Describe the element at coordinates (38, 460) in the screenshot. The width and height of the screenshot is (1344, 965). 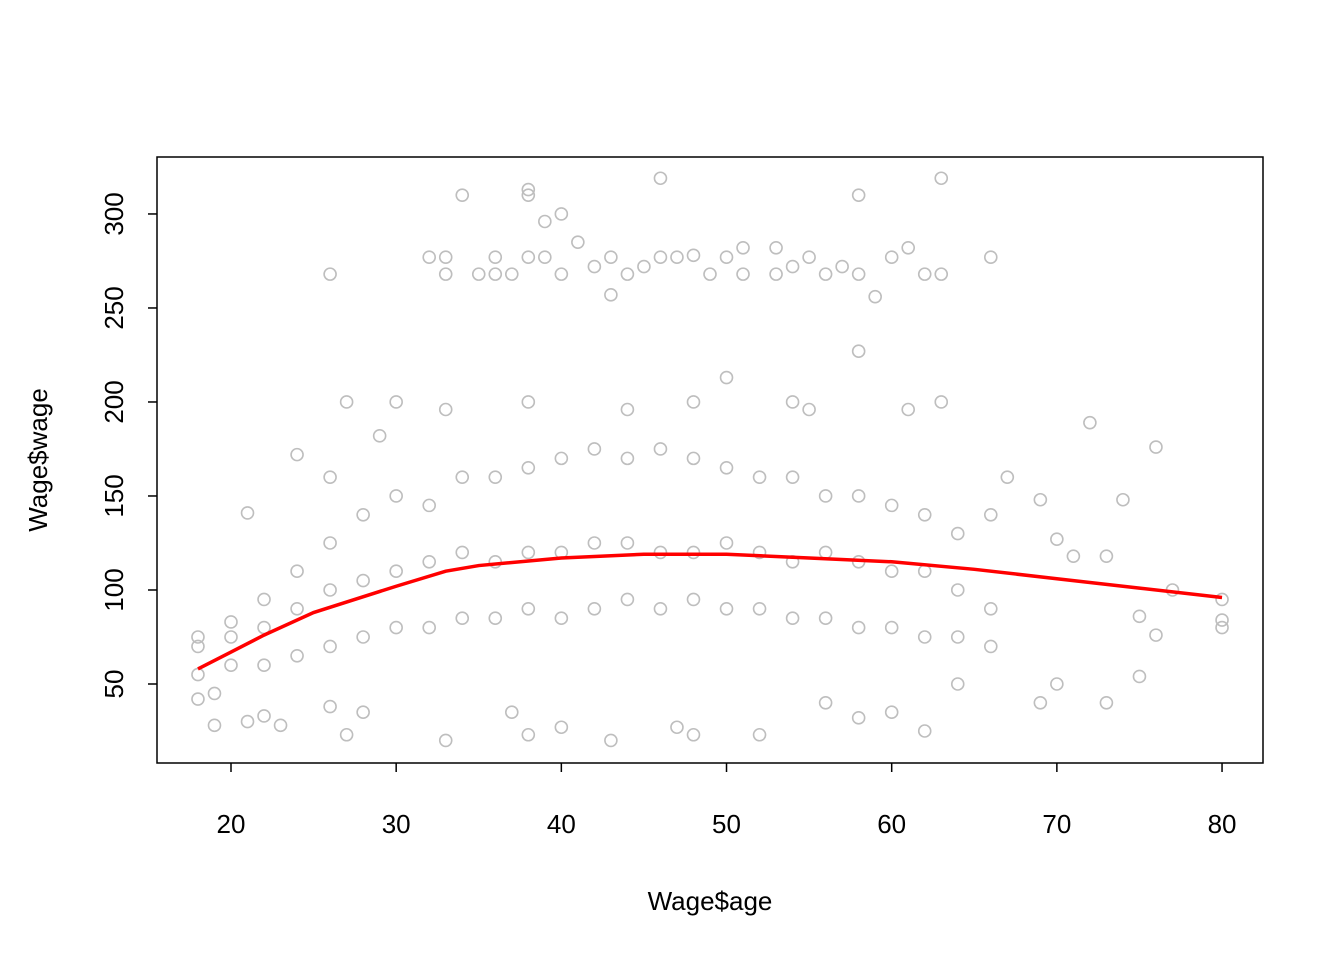
I see `y-axis-title: Wage$wage` at that location.